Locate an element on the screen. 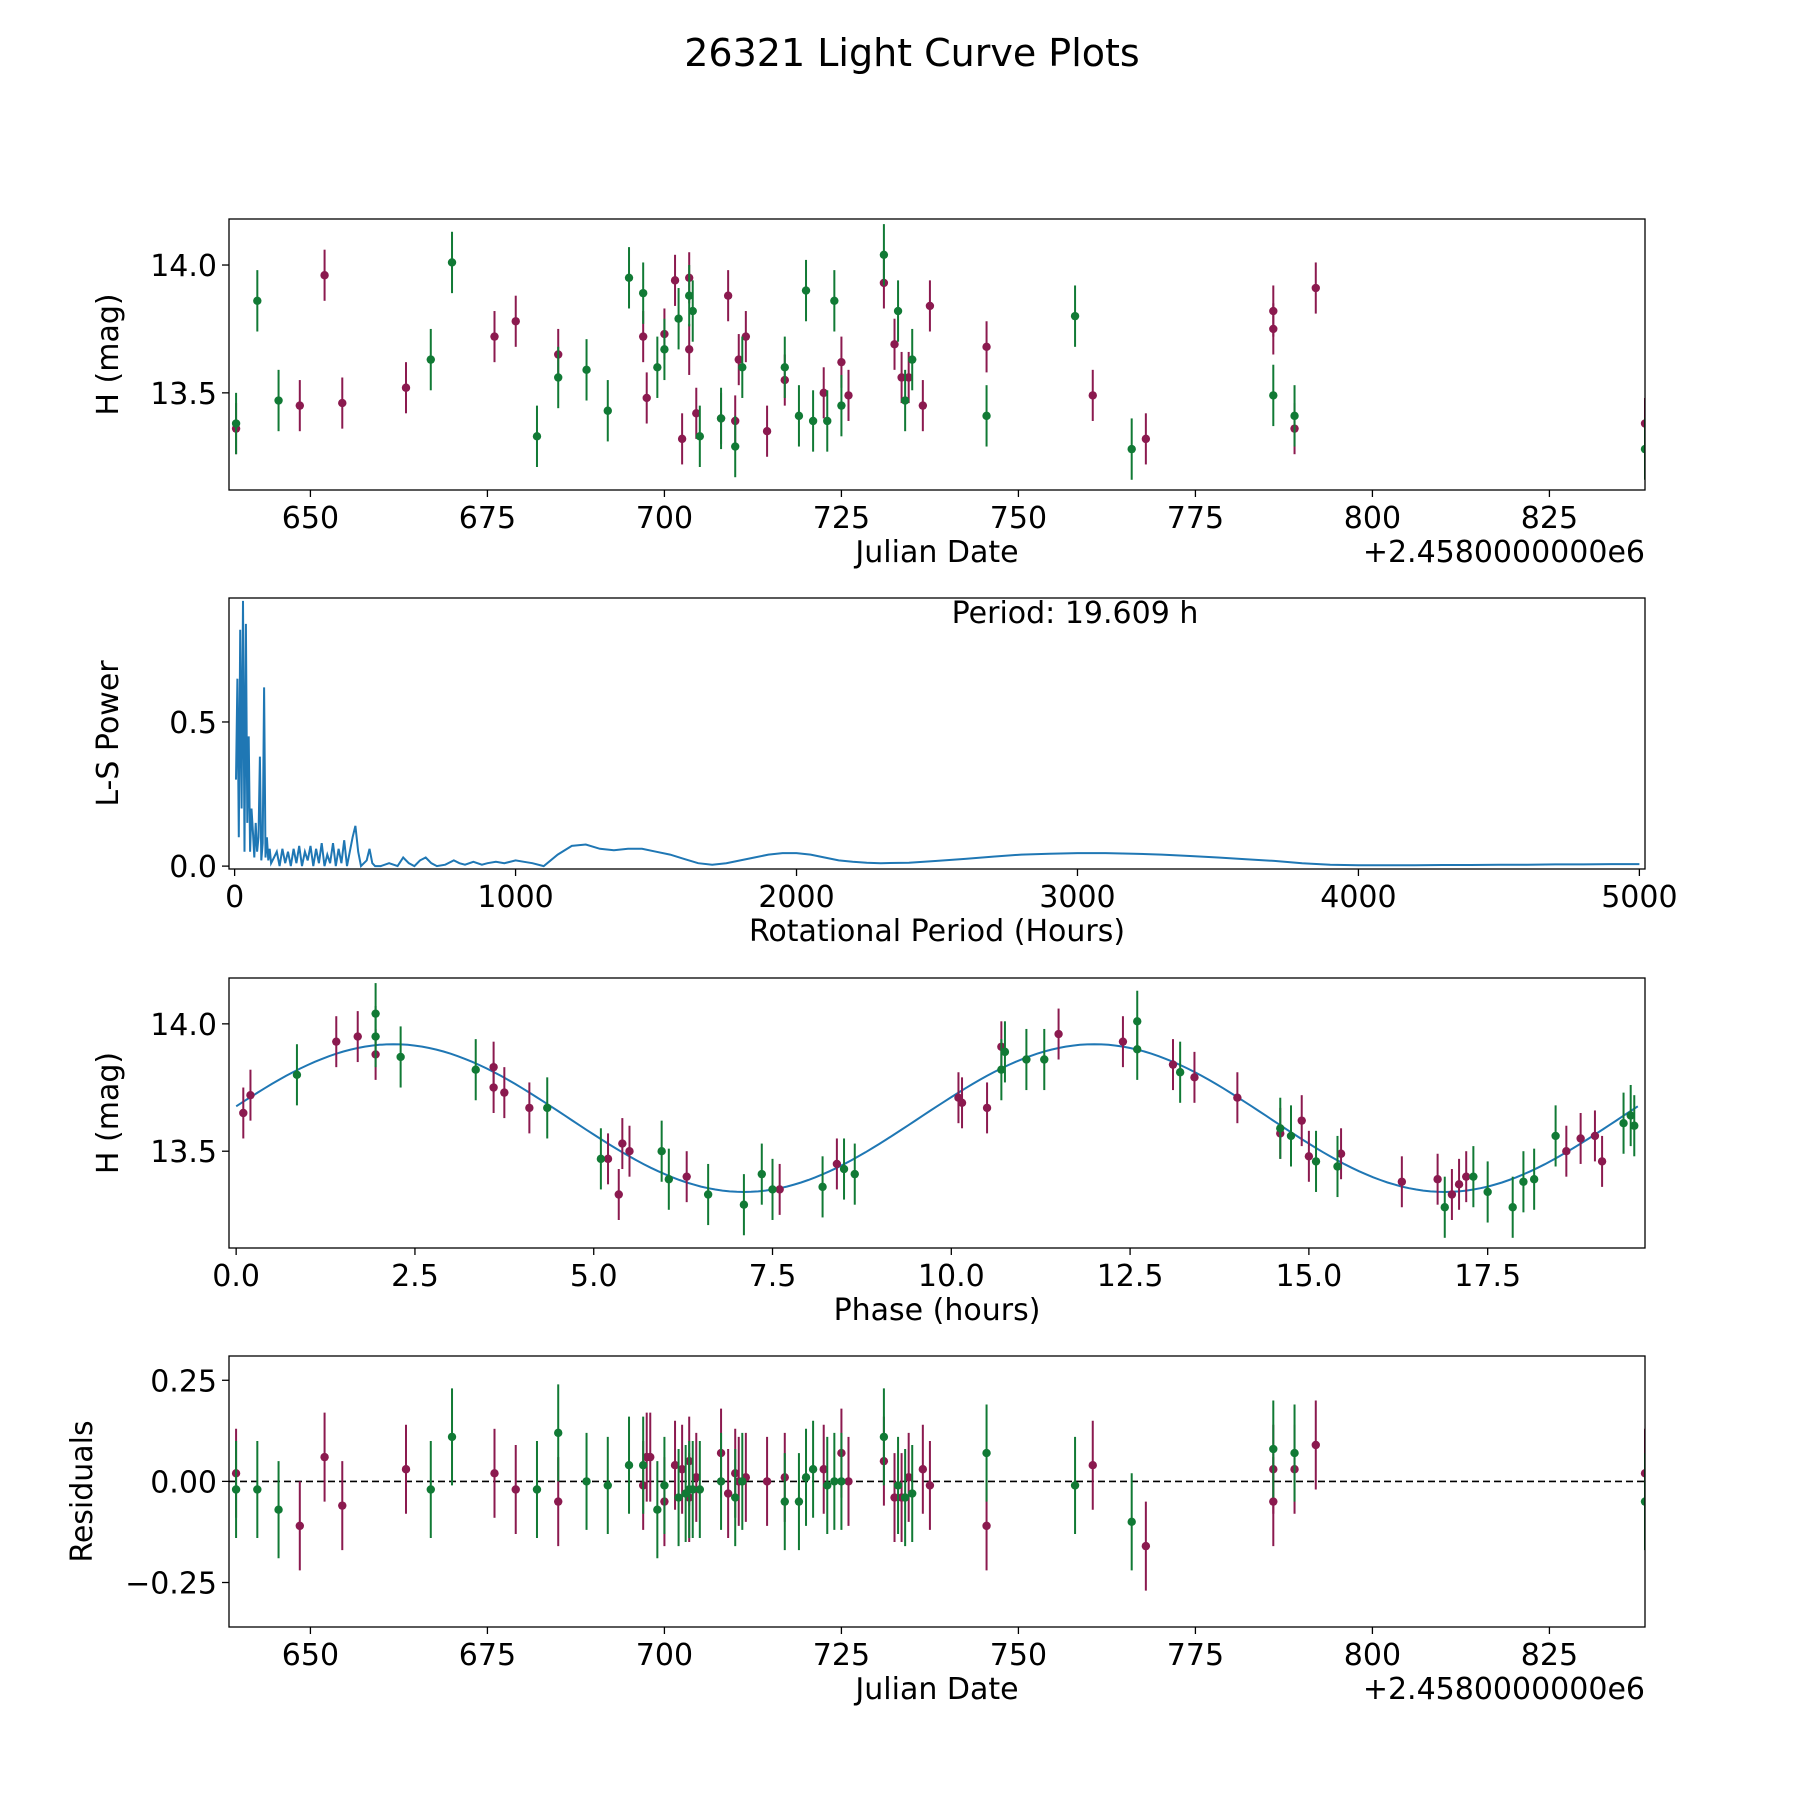 Image resolution: width=1800 pixels, height=1800 pixels. x-tick-label: 17.5 is located at coordinates (1487, 1276).